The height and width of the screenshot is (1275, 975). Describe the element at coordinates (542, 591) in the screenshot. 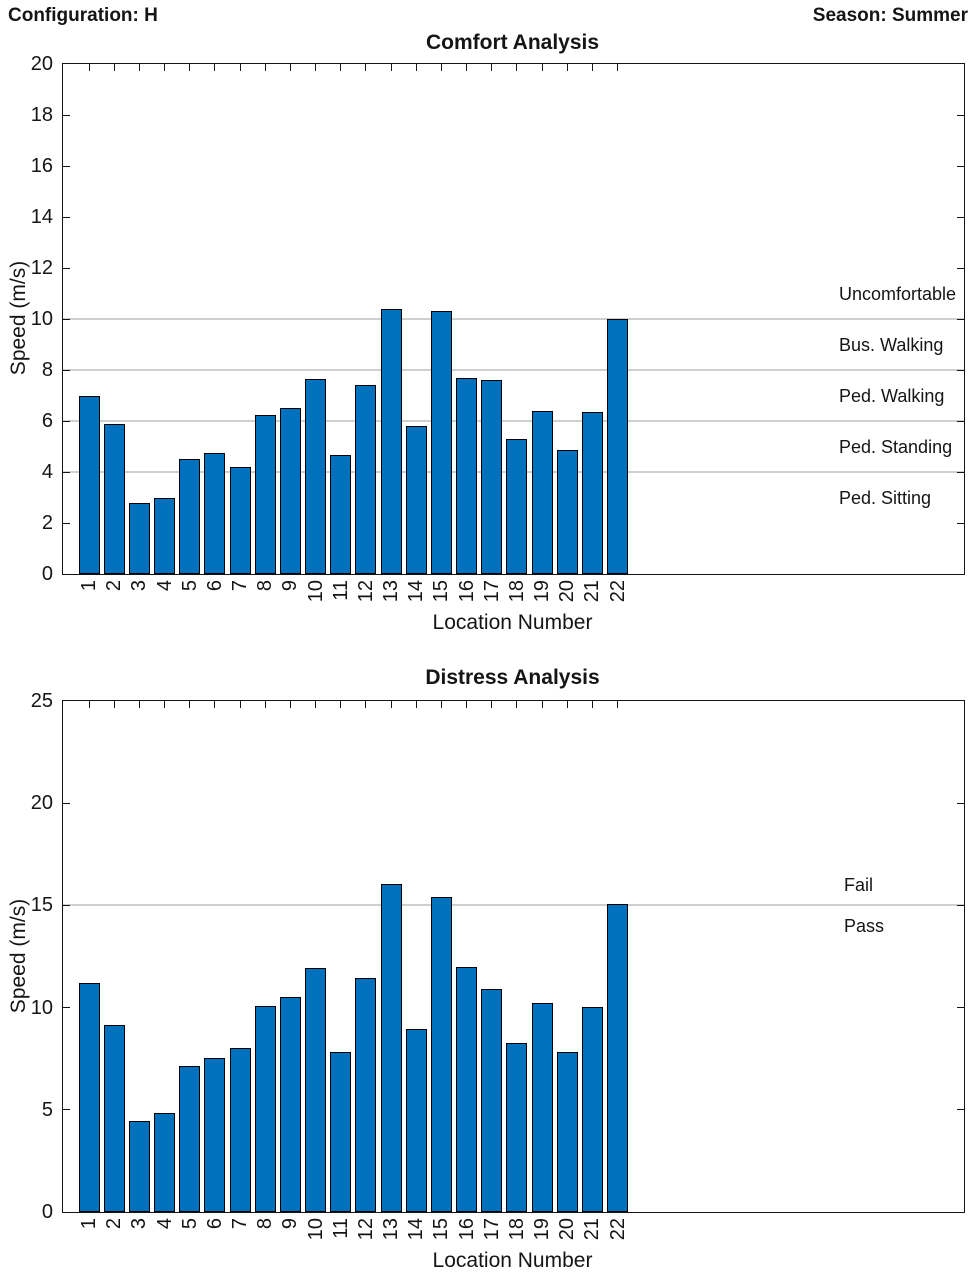

I see `x-tick-label: 19` at that location.